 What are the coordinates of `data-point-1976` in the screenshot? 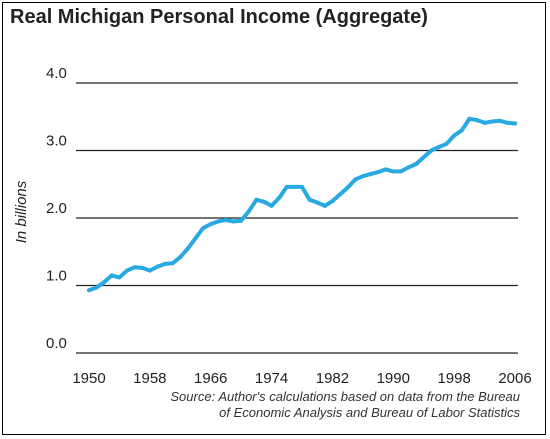 It's located at (286, 186).